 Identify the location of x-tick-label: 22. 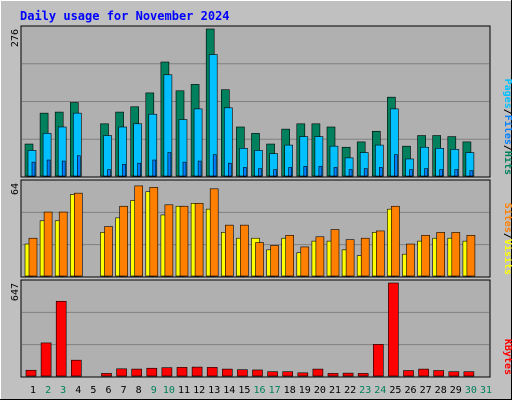
(350, 390).